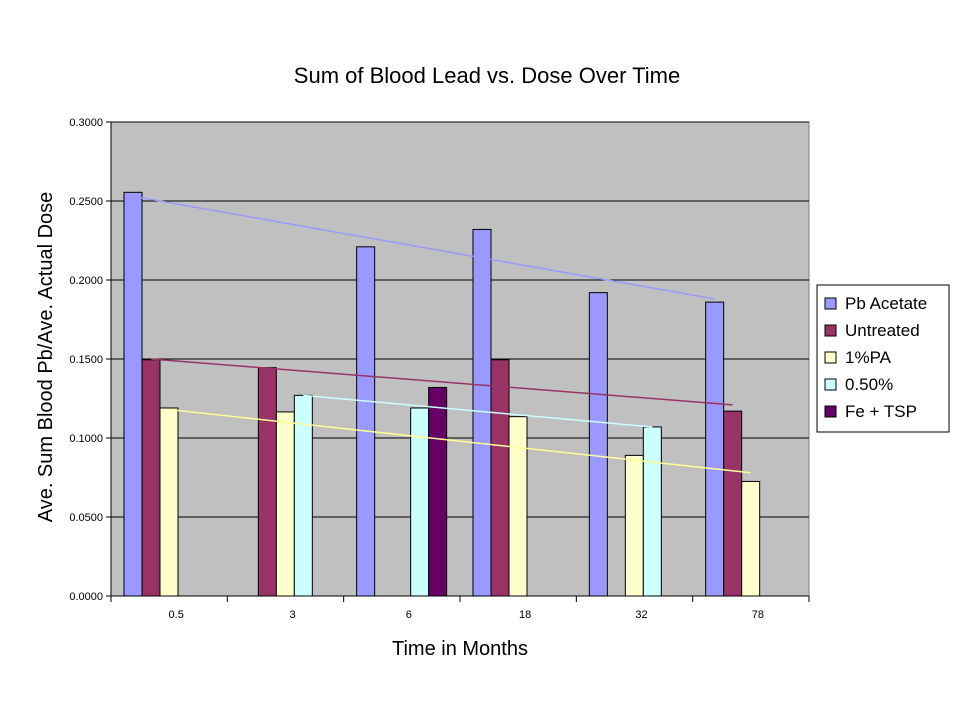  I want to click on x-axis-ticks: 0.5 3 6 18 32 78, so click(460, 608).